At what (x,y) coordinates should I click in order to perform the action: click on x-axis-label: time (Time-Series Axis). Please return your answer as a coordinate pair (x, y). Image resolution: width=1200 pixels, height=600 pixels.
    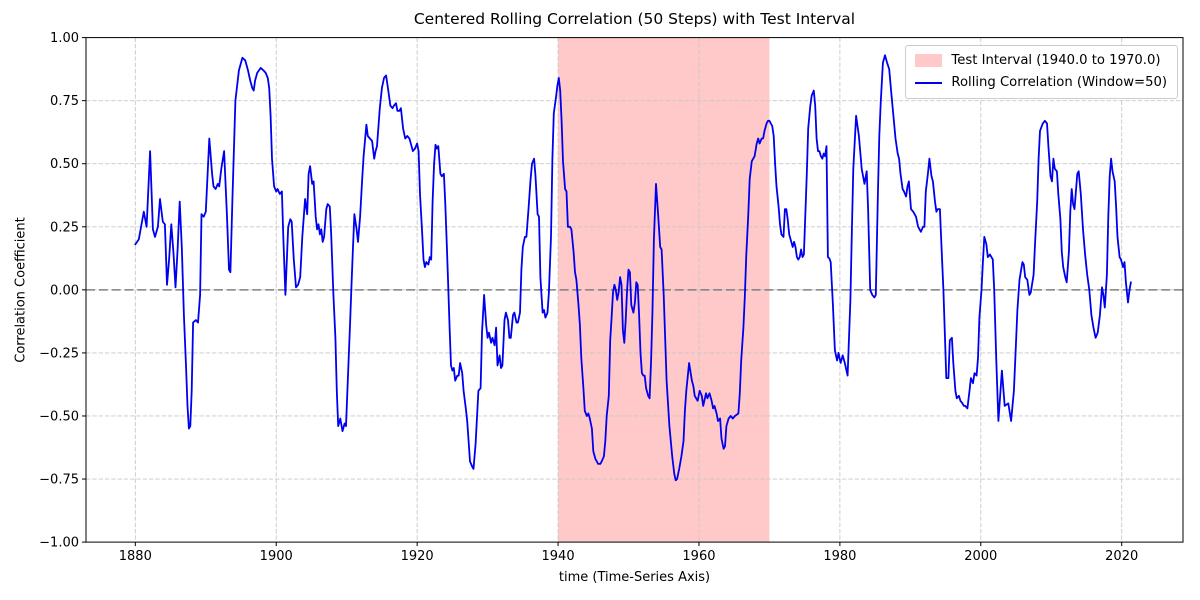
    Looking at the image, I should click on (634, 577).